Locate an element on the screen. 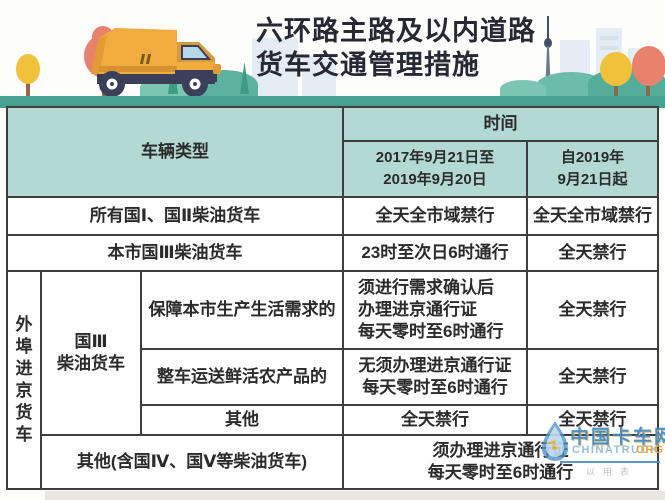  page-title: 六环路主路及以内道路 货车交通管理措施 is located at coordinates (421, 48).